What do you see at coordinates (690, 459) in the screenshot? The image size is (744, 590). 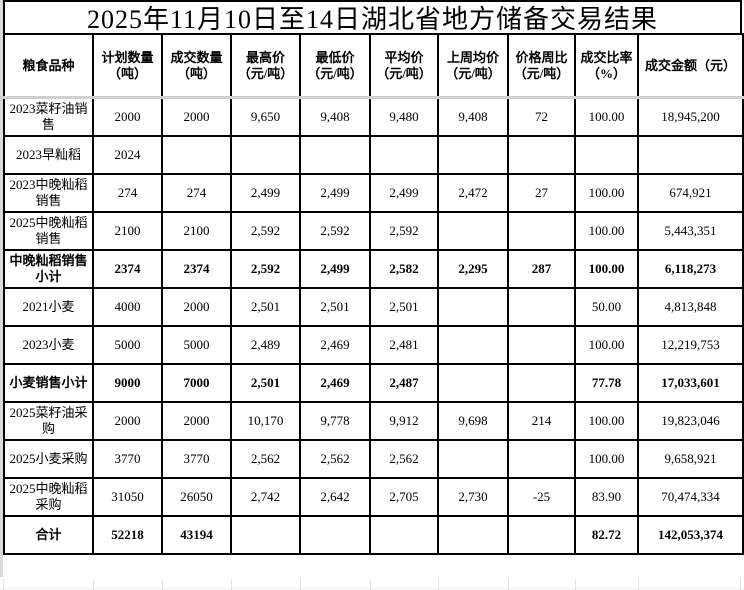 I see `value-cell: 9,658,921` at bounding box center [690, 459].